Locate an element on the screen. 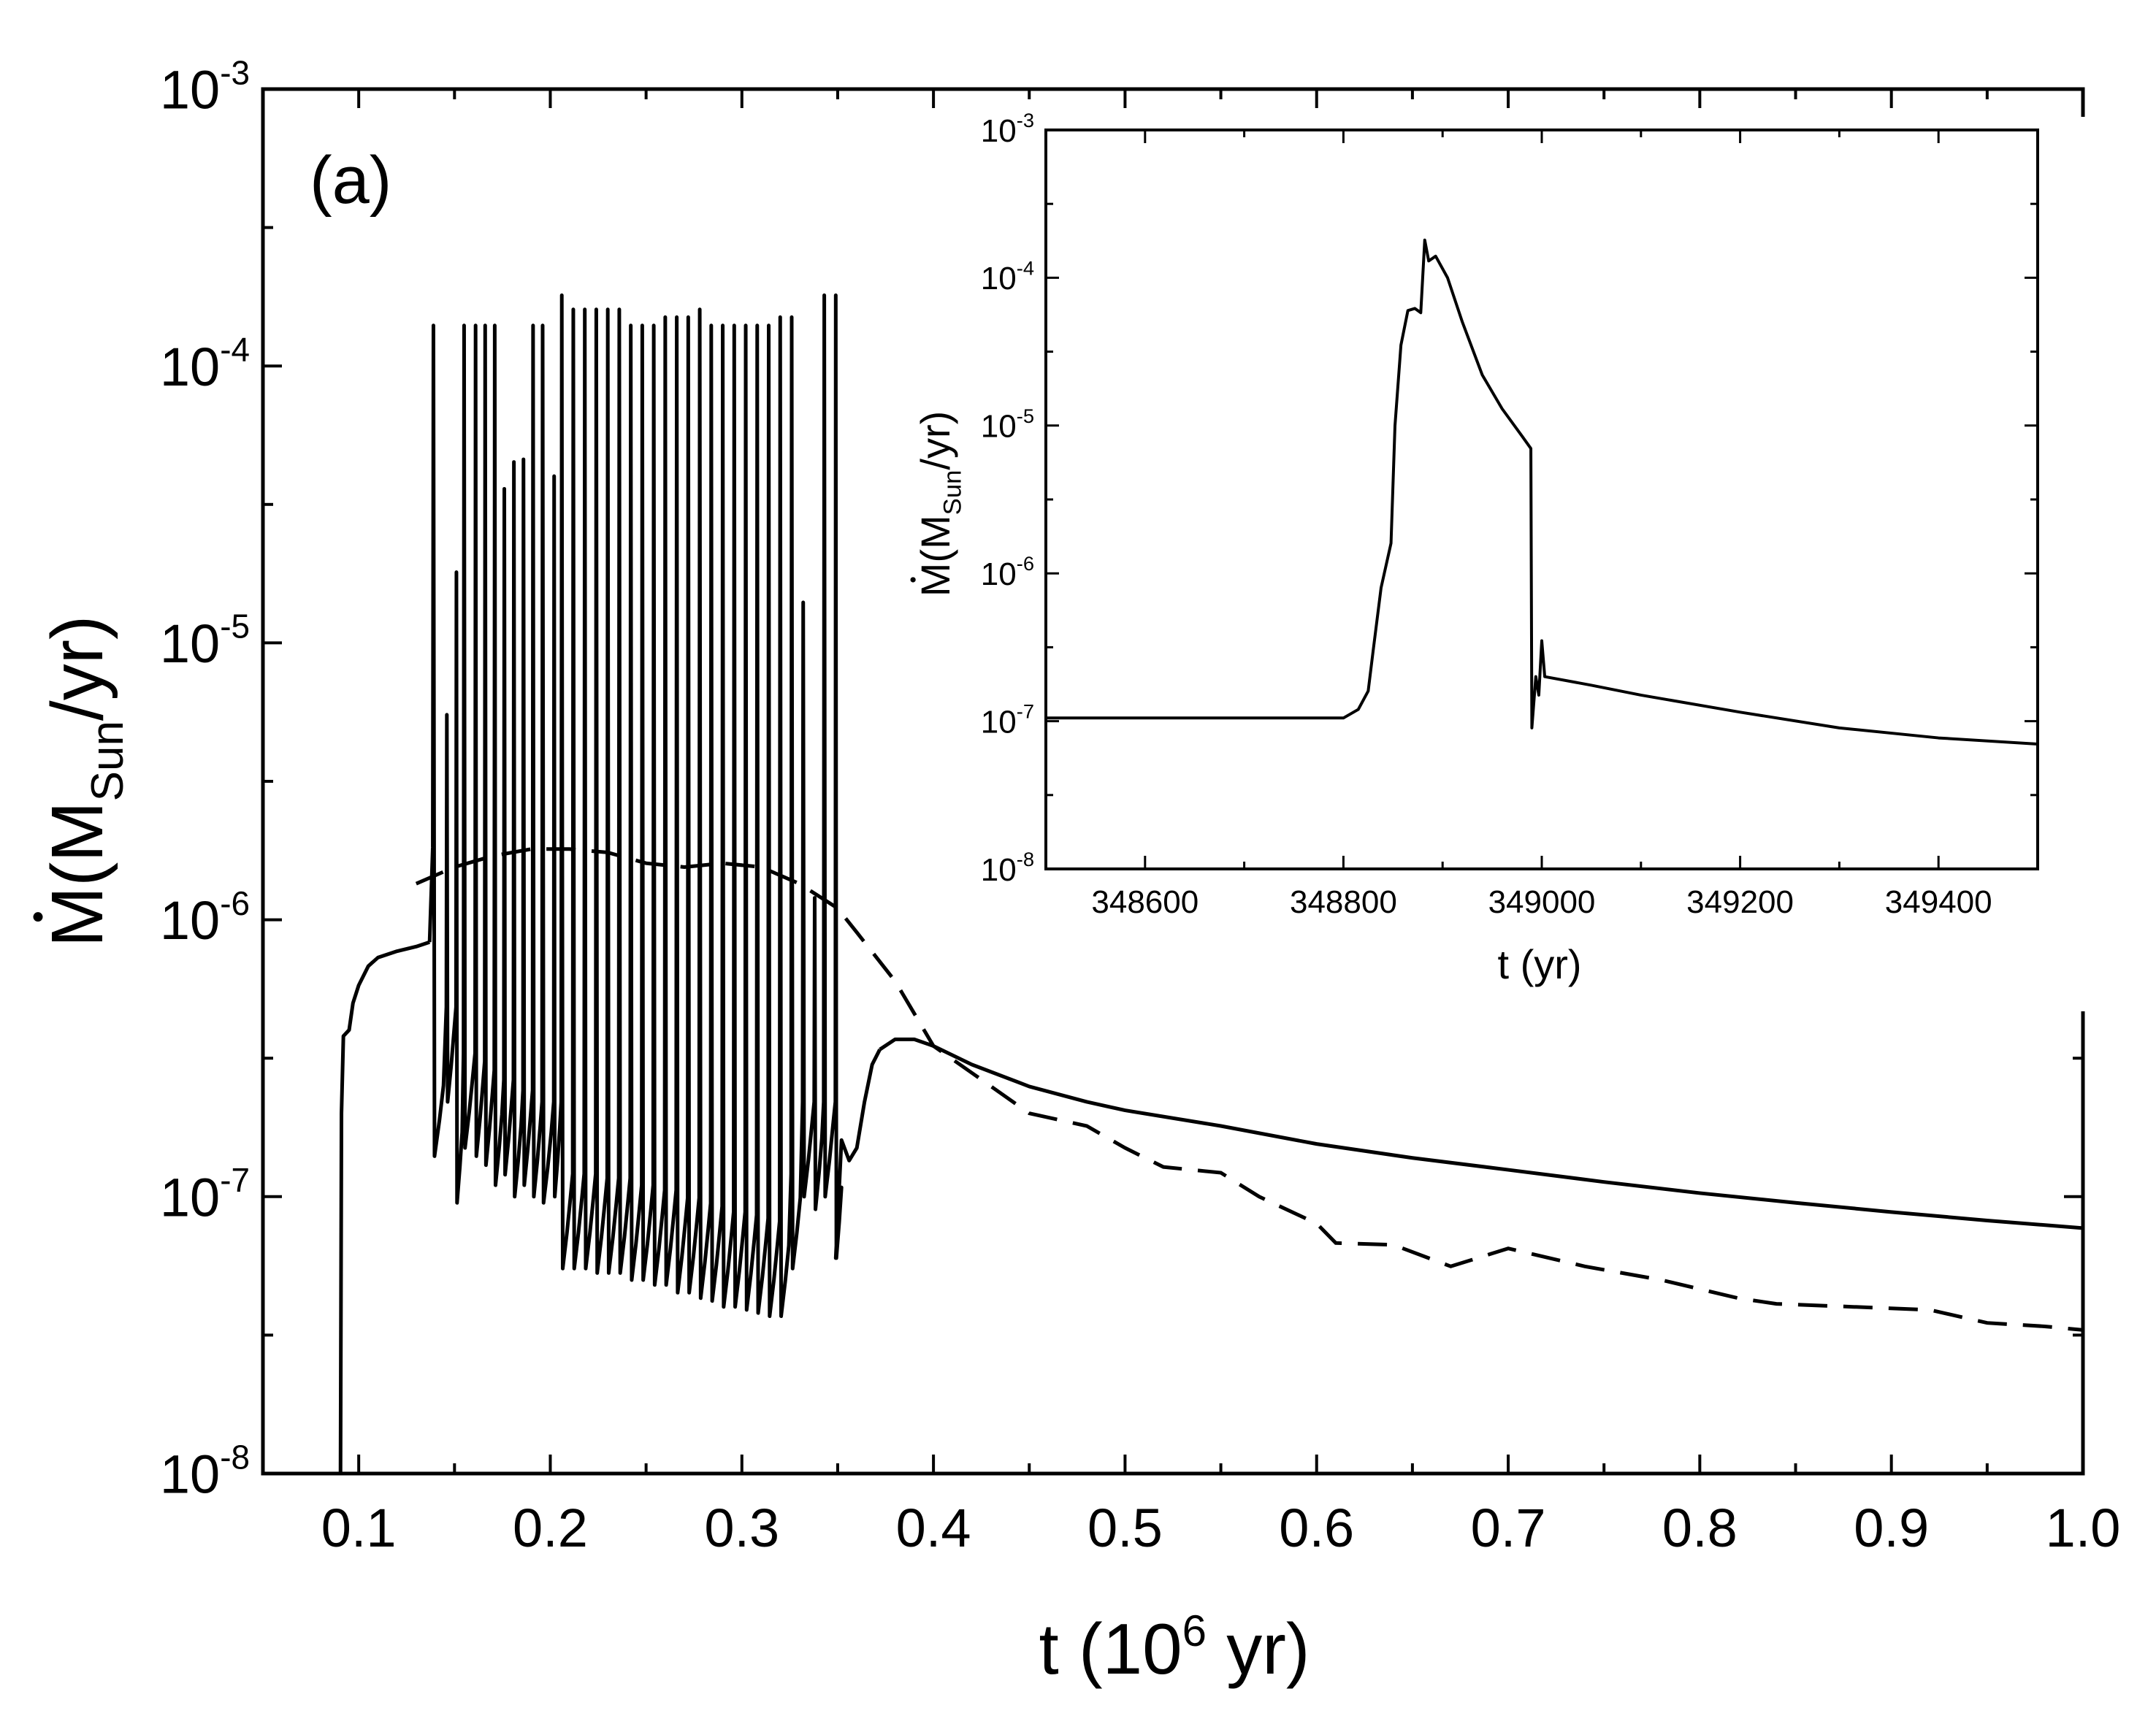 The height and width of the screenshot is (1724, 2156). x-tick-label: 0.6 is located at coordinates (1317, 1528).